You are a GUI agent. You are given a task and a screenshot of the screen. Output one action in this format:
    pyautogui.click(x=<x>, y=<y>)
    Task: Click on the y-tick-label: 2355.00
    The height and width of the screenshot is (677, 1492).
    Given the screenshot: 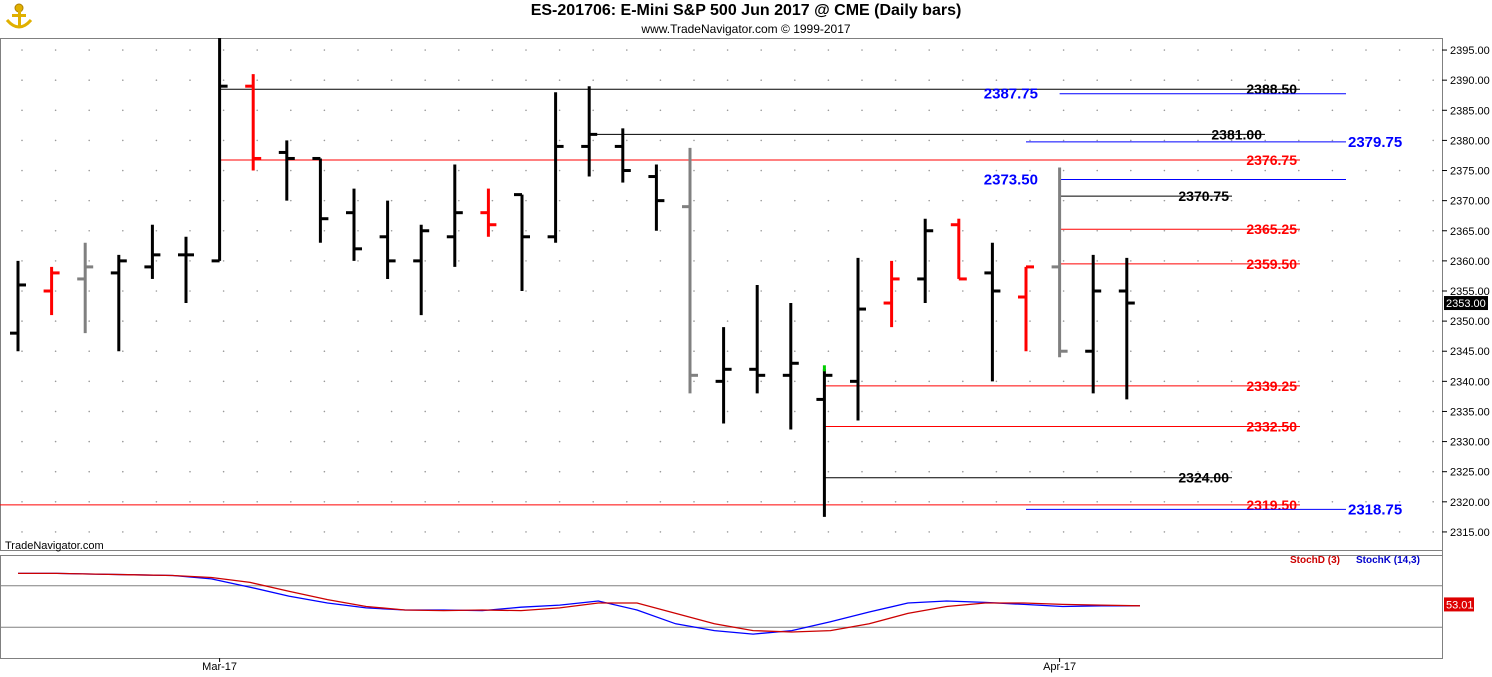 What is the action you would take?
    pyautogui.click(x=1470, y=292)
    